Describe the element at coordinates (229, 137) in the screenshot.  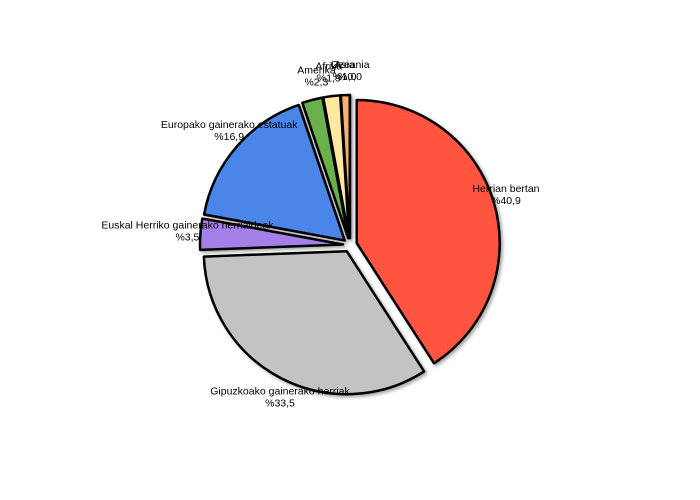
I see `slice-value-label: %16,9` at that location.